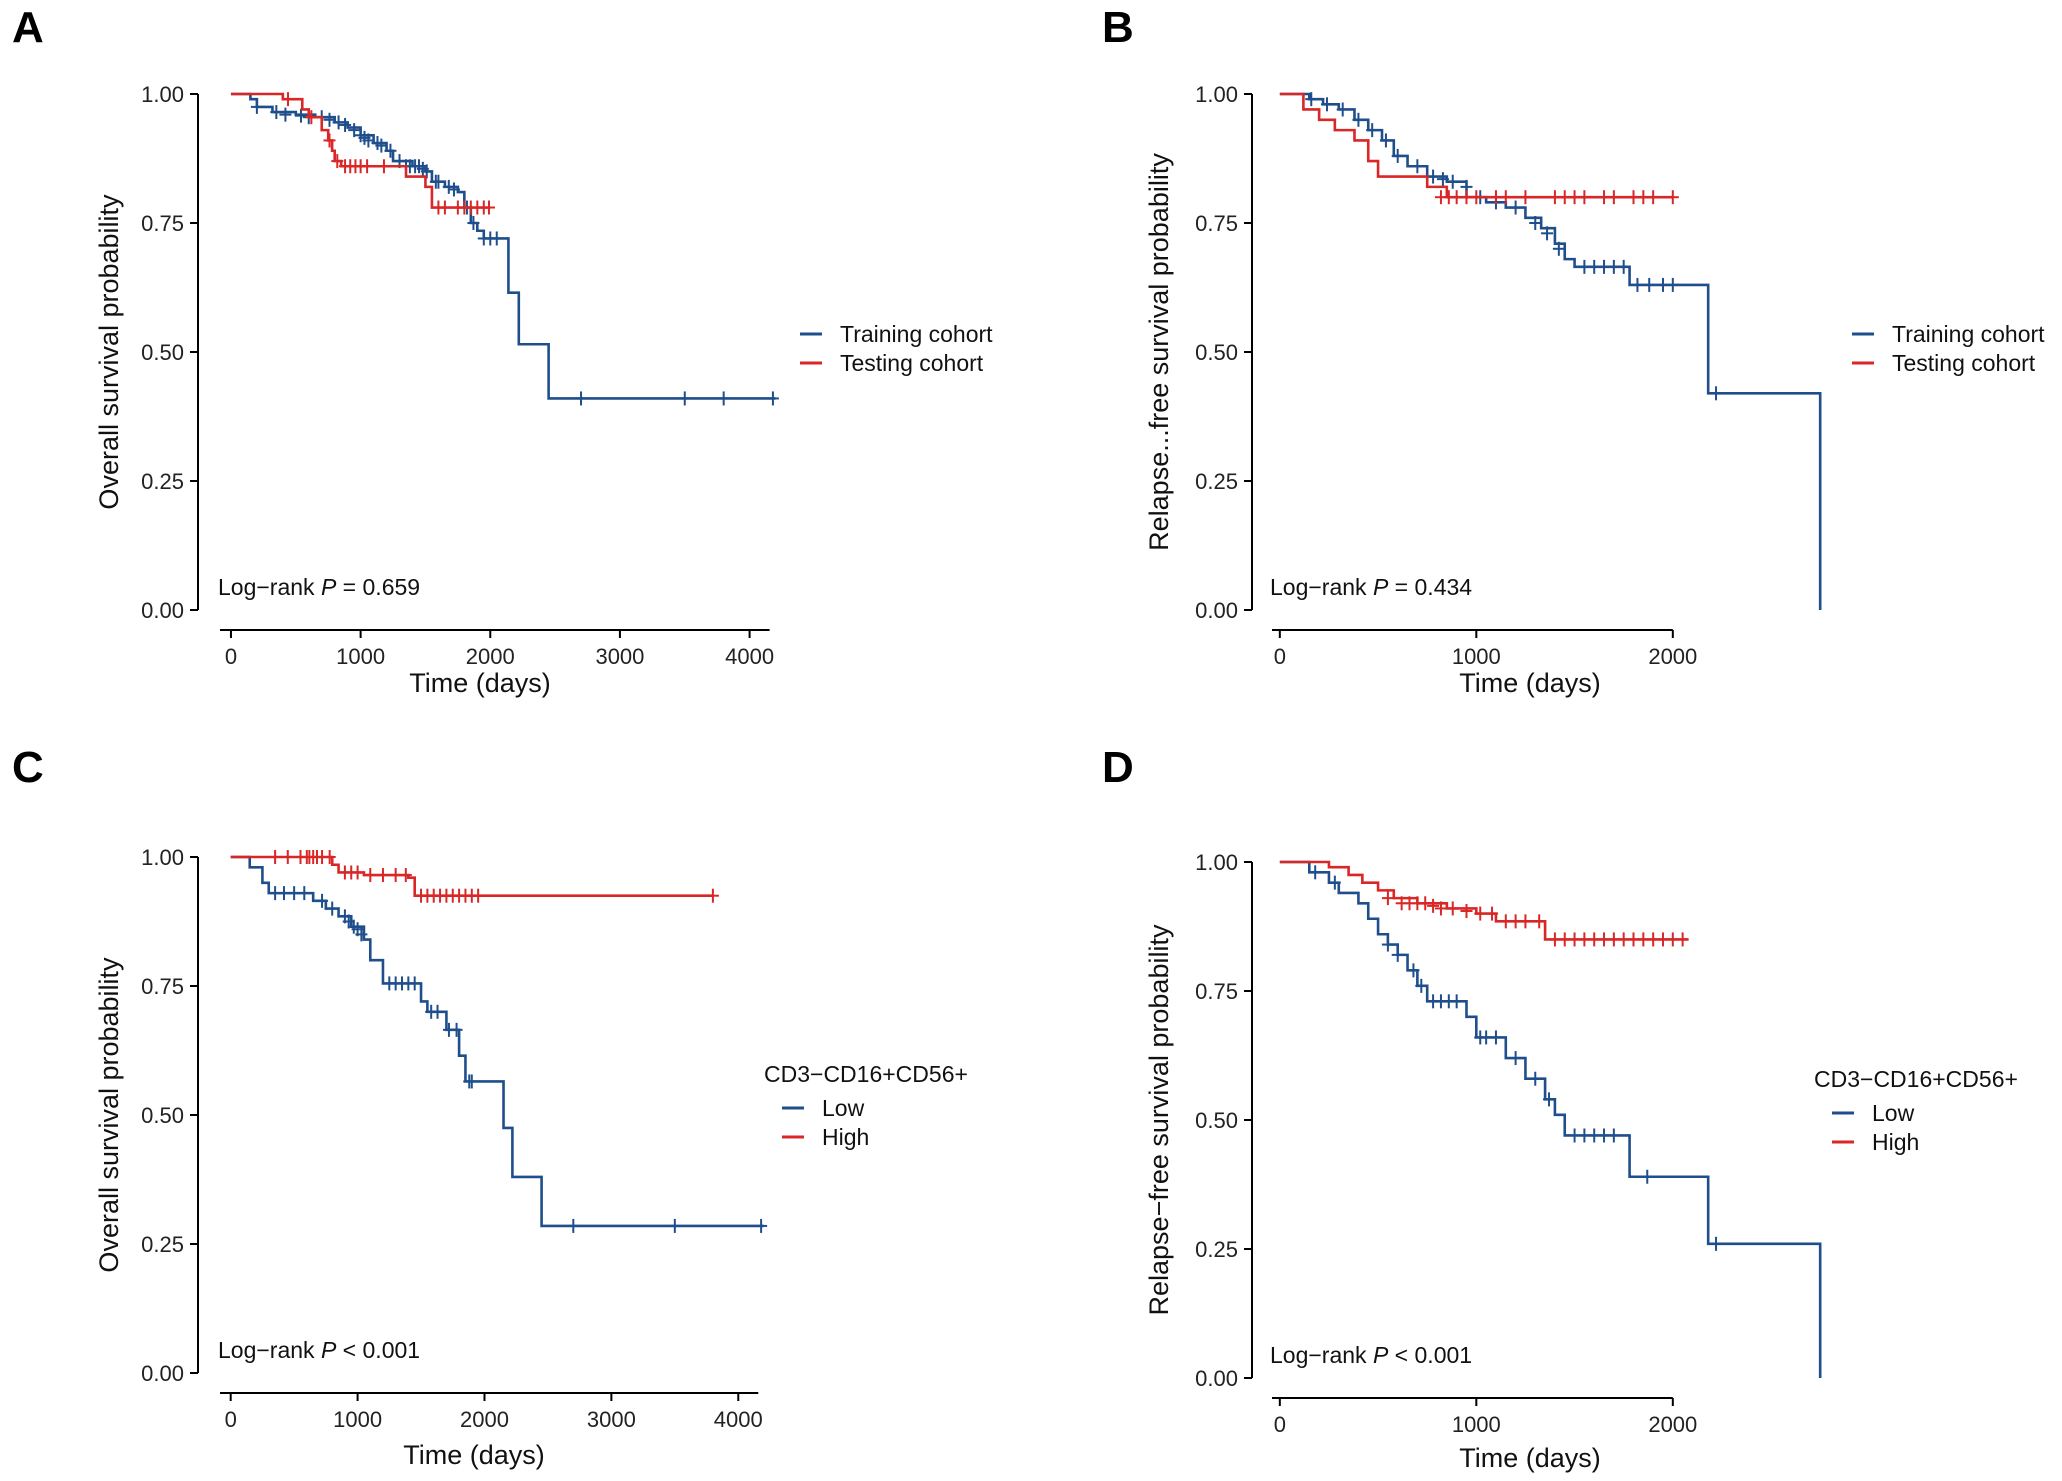 The image size is (2062, 1481). Describe the element at coordinates (1118, 27) in the screenshot. I see `panel-letter: B` at that location.